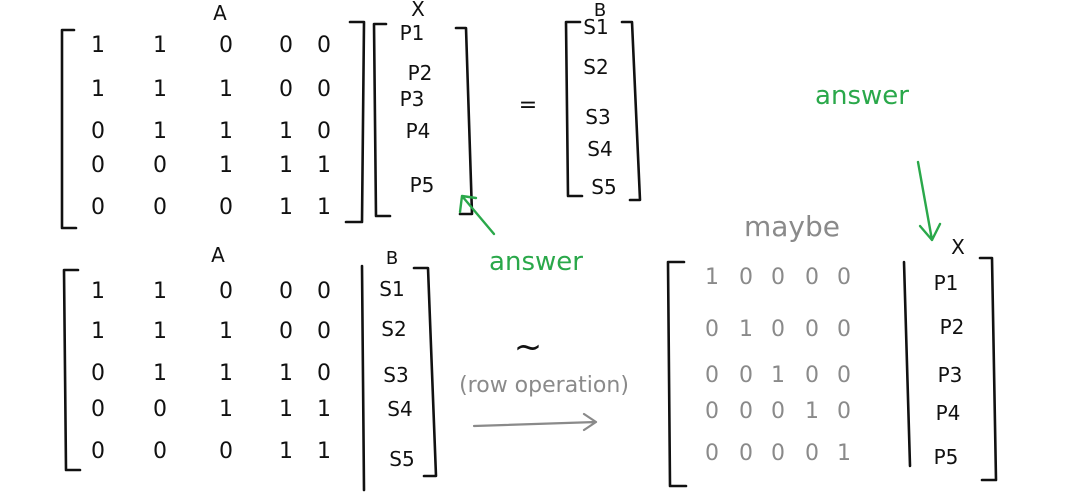 The image size is (1076, 494). I want to click on bottom-matrix-a-label: A, so click(218, 255).